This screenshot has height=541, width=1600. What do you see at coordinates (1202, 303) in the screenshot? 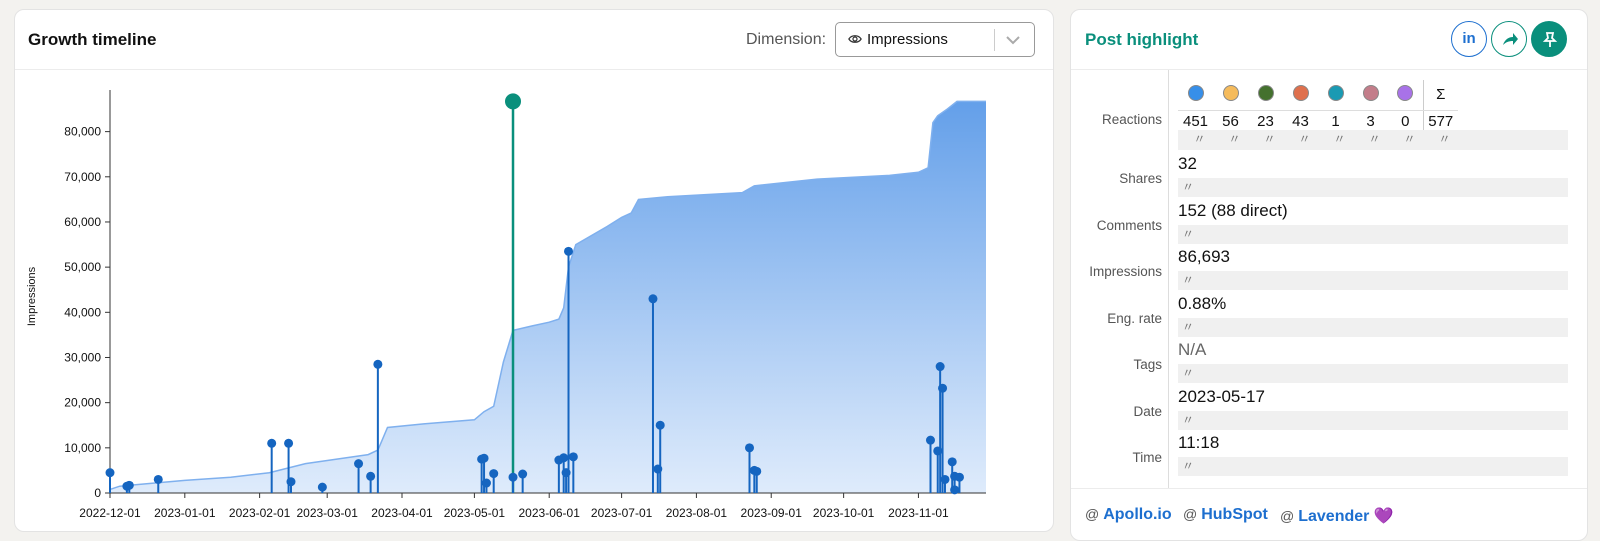
I see `eng-rate-value: 0.88%` at bounding box center [1202, 303].